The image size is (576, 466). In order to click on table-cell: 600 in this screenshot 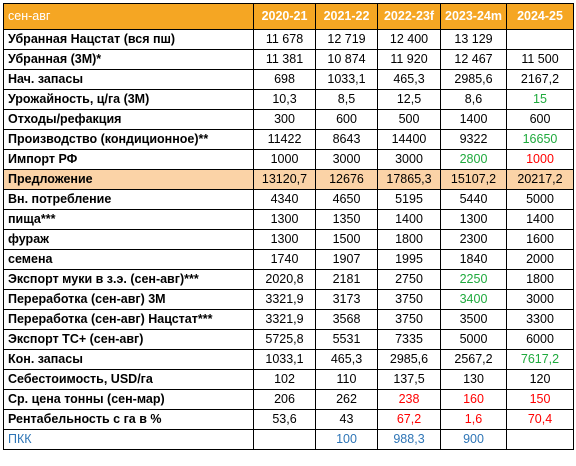, I will do `click(346, 119)`.